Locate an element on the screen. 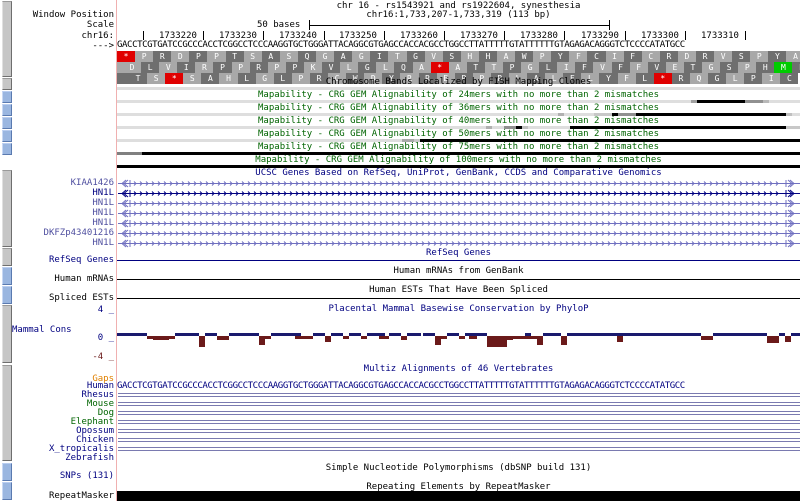  sidebar-button-conservation is located at coordinates (7, 334).